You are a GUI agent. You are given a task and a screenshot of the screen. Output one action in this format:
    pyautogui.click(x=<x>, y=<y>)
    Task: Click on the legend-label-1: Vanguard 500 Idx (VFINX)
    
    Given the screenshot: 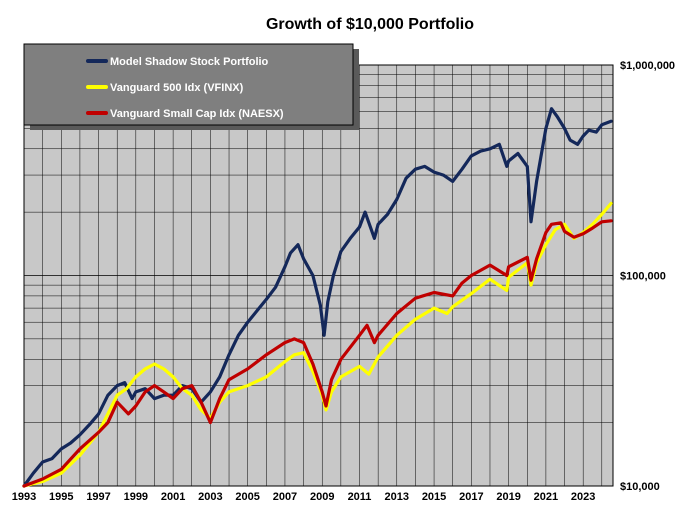 What is the action you would take?
    pyautogui.click(x=177, y=88)
    